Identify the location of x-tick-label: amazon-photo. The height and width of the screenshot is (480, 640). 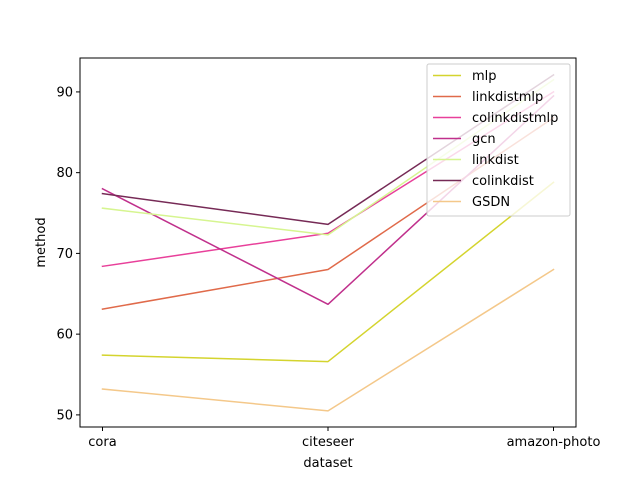
(554, 442).